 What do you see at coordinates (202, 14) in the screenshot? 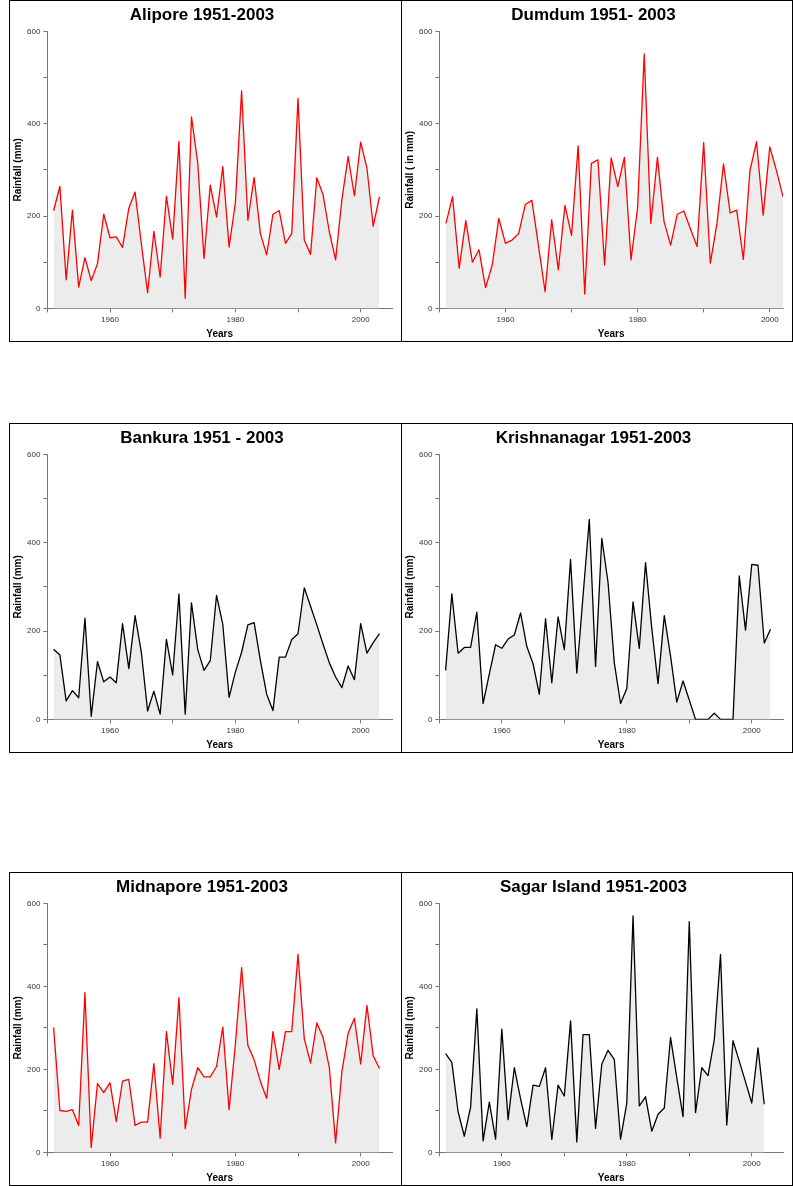
I see `chart-title: Alipore 1951-2003` at bounding box center [202, 14].